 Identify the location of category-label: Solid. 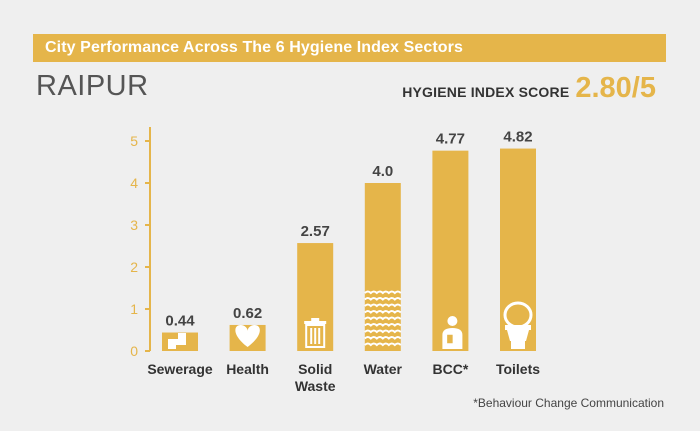
(315, 369).